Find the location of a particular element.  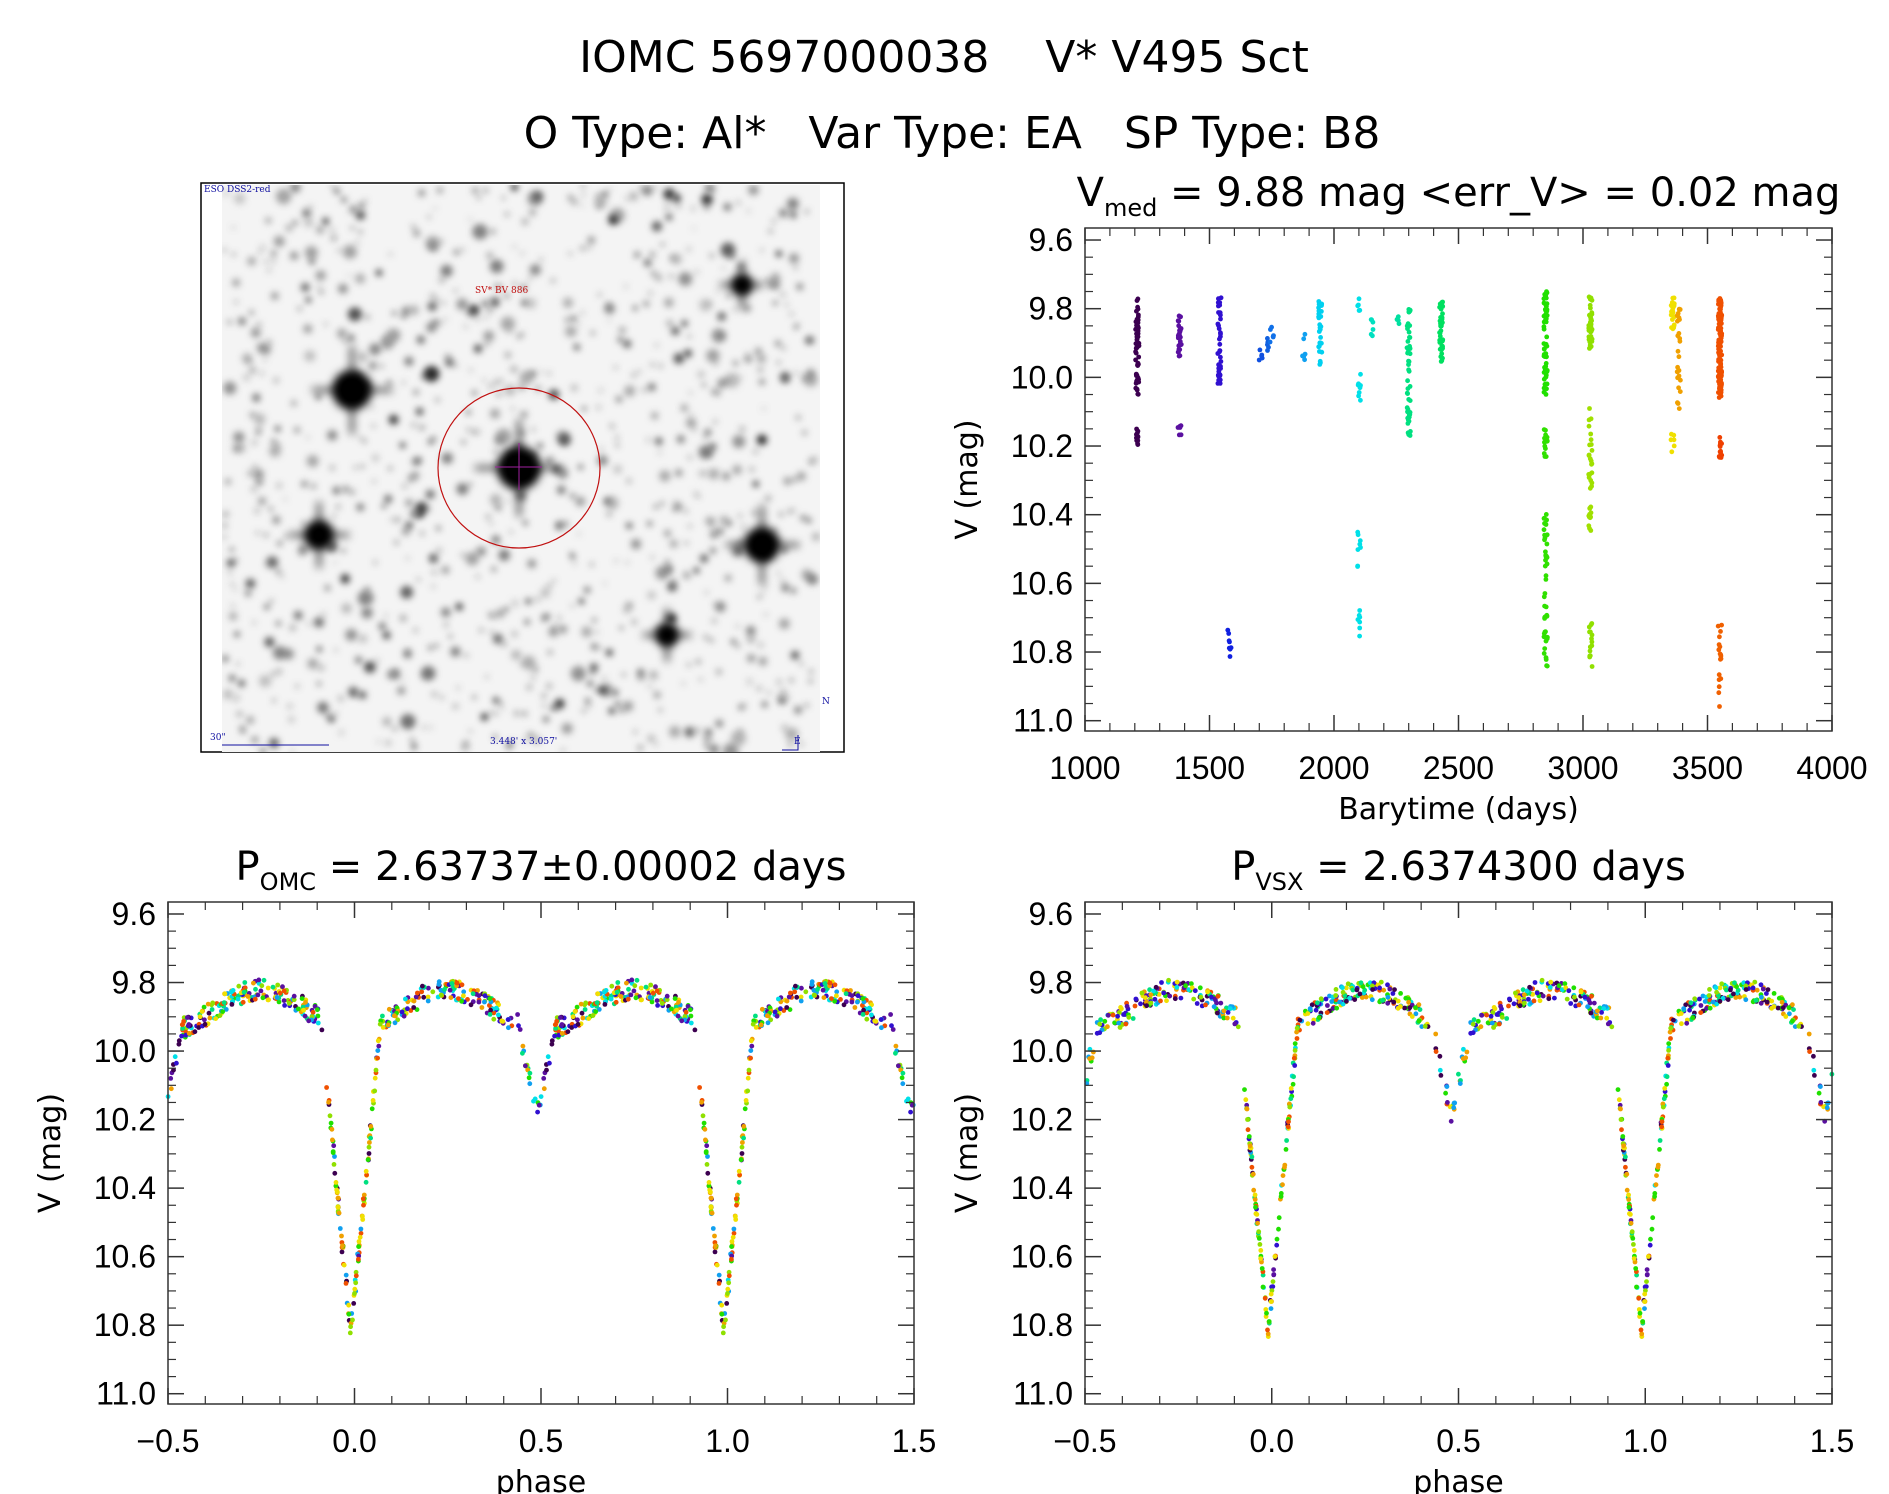

x-axis-label: phase is located at coordinates (541, 1479).